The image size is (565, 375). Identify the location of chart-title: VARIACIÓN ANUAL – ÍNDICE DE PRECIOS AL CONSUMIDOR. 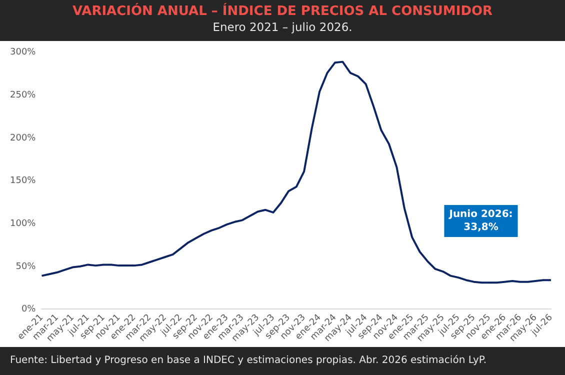
(282, 11).